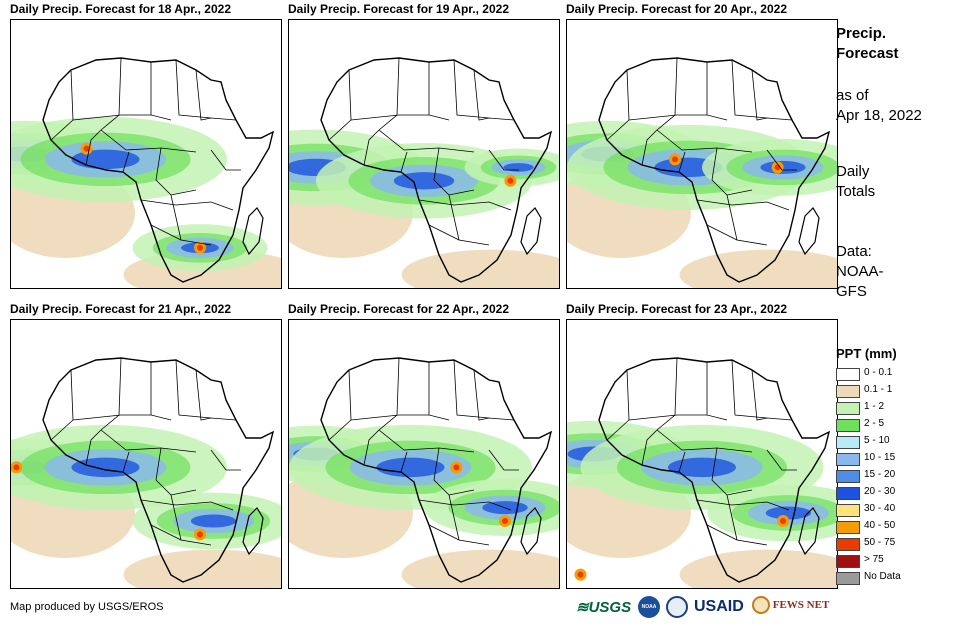 The width and height of the screenshot is (967, 626). I want to click on totals-note: Daily Totals, so click(855, 182).